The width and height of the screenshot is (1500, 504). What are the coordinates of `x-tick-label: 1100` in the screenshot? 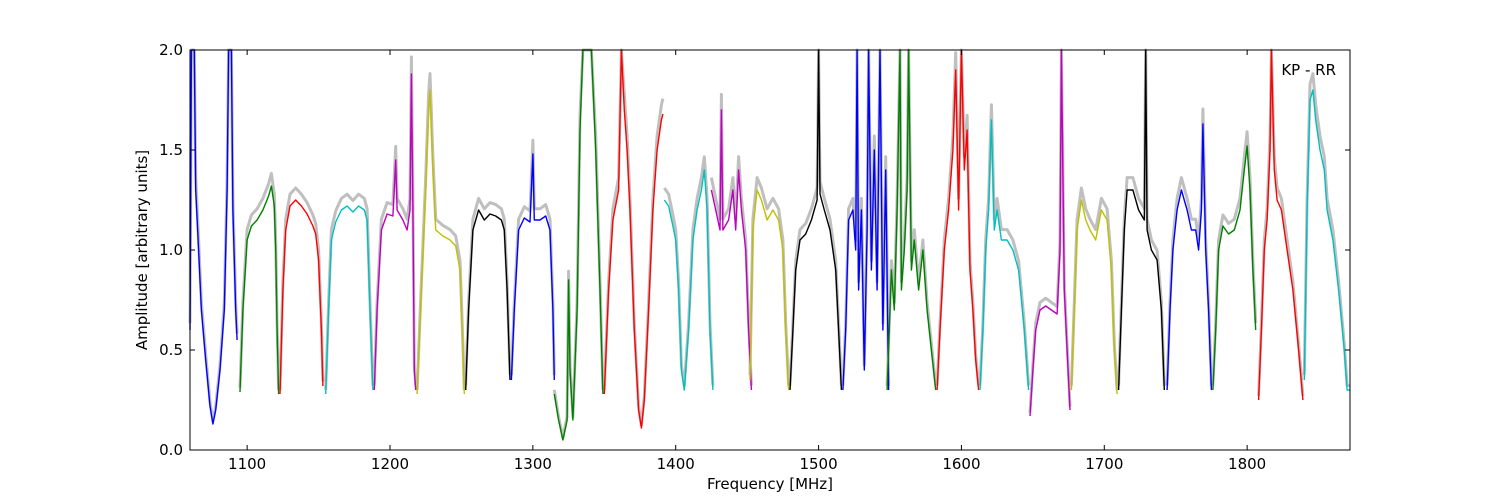 It's located at (247, 464).